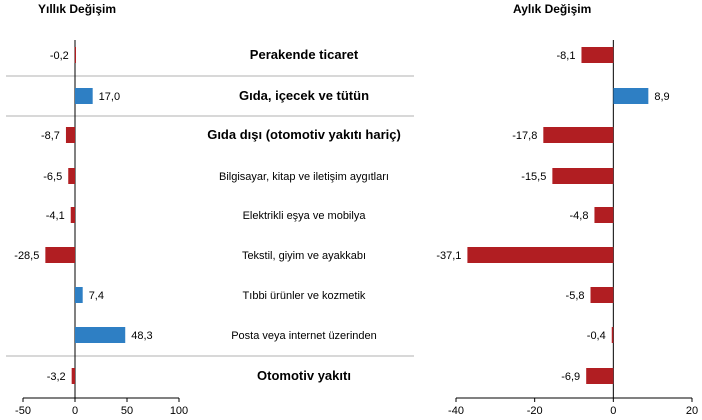 This screenshot has width=702, height=420. I want to click on data-label: -4,1, so click(55, 216).